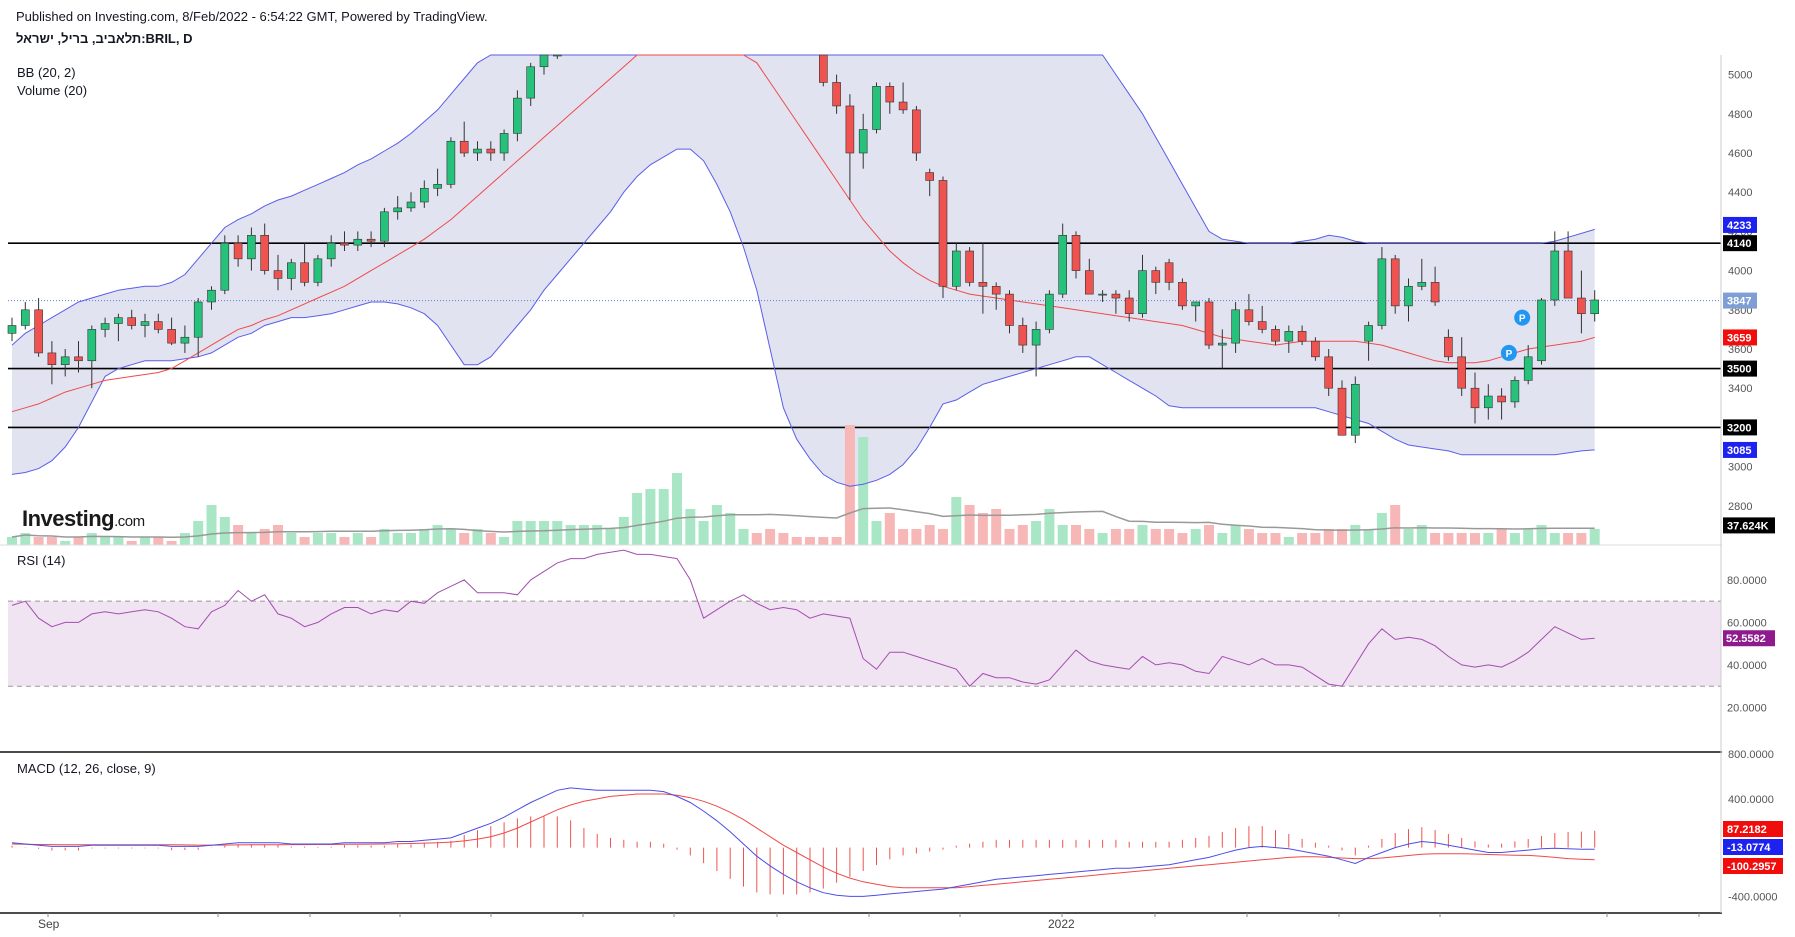 The image size is (1795, 937). I want to click on macd-pane, so click(803, 842).